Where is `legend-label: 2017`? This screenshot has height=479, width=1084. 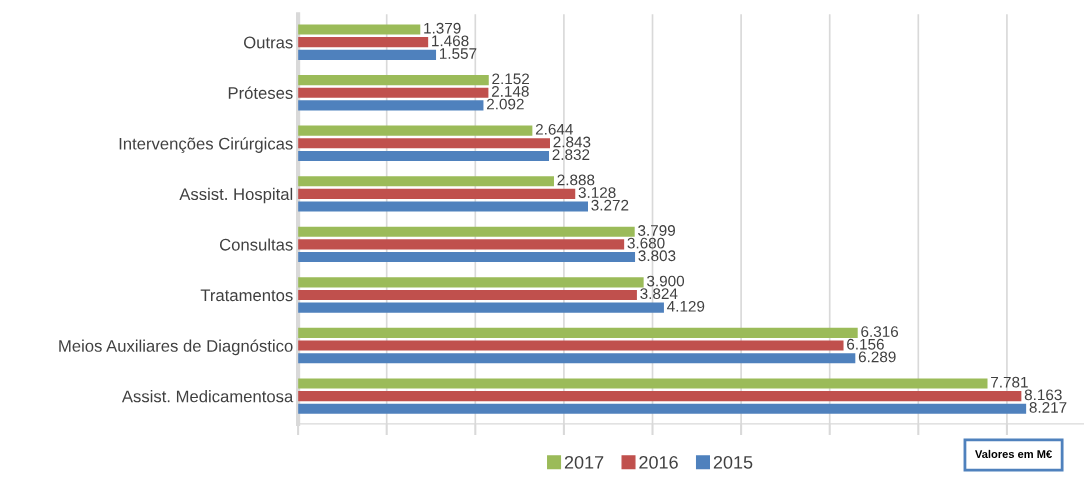
legend-label: 2017 is located at coordinates (584, 462).